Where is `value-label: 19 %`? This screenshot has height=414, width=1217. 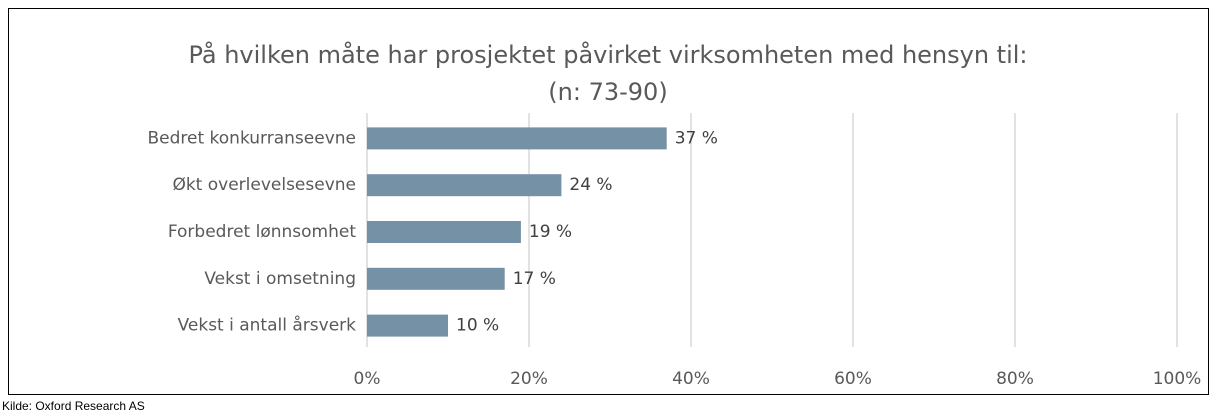
value-label: 19 % is located at coordinates (550, 232).